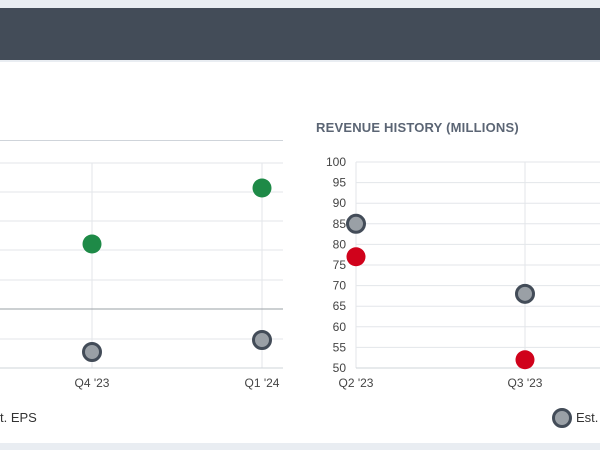  What do you see at coordinates (340, 286) in the screenshot?
I see `right-y-tick-label: 70` at bounding box center [340, 286].